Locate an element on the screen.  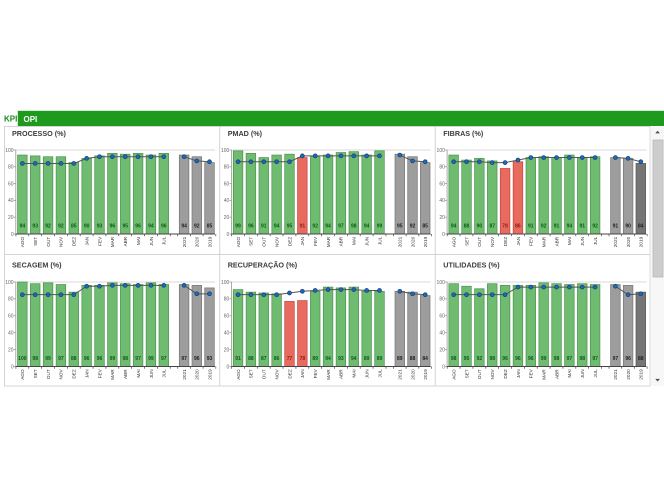
svg-text: PROCESSO (%) is located at coordinates (39, 133).